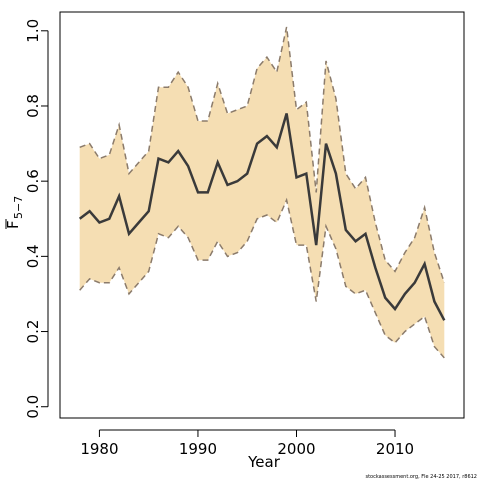  Describe the element at coordinates (99, 449) in the screenshot. I see `x-tick-label: 1980` at that location.